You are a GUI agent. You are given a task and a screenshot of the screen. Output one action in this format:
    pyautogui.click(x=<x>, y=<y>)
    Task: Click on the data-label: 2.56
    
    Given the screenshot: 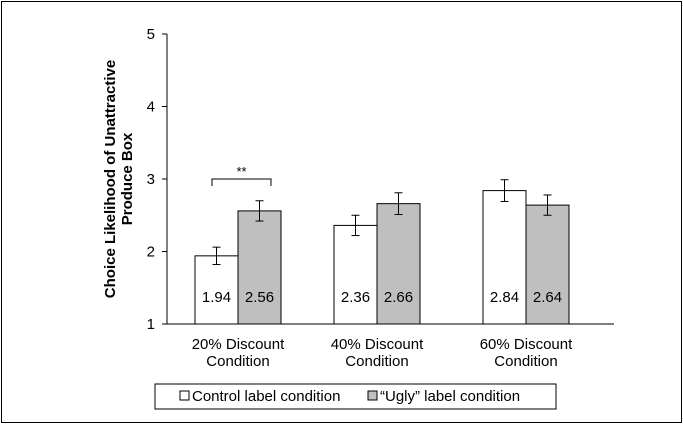 What is the action you would take?
    pyautogui.click(x=259, y=297)
    